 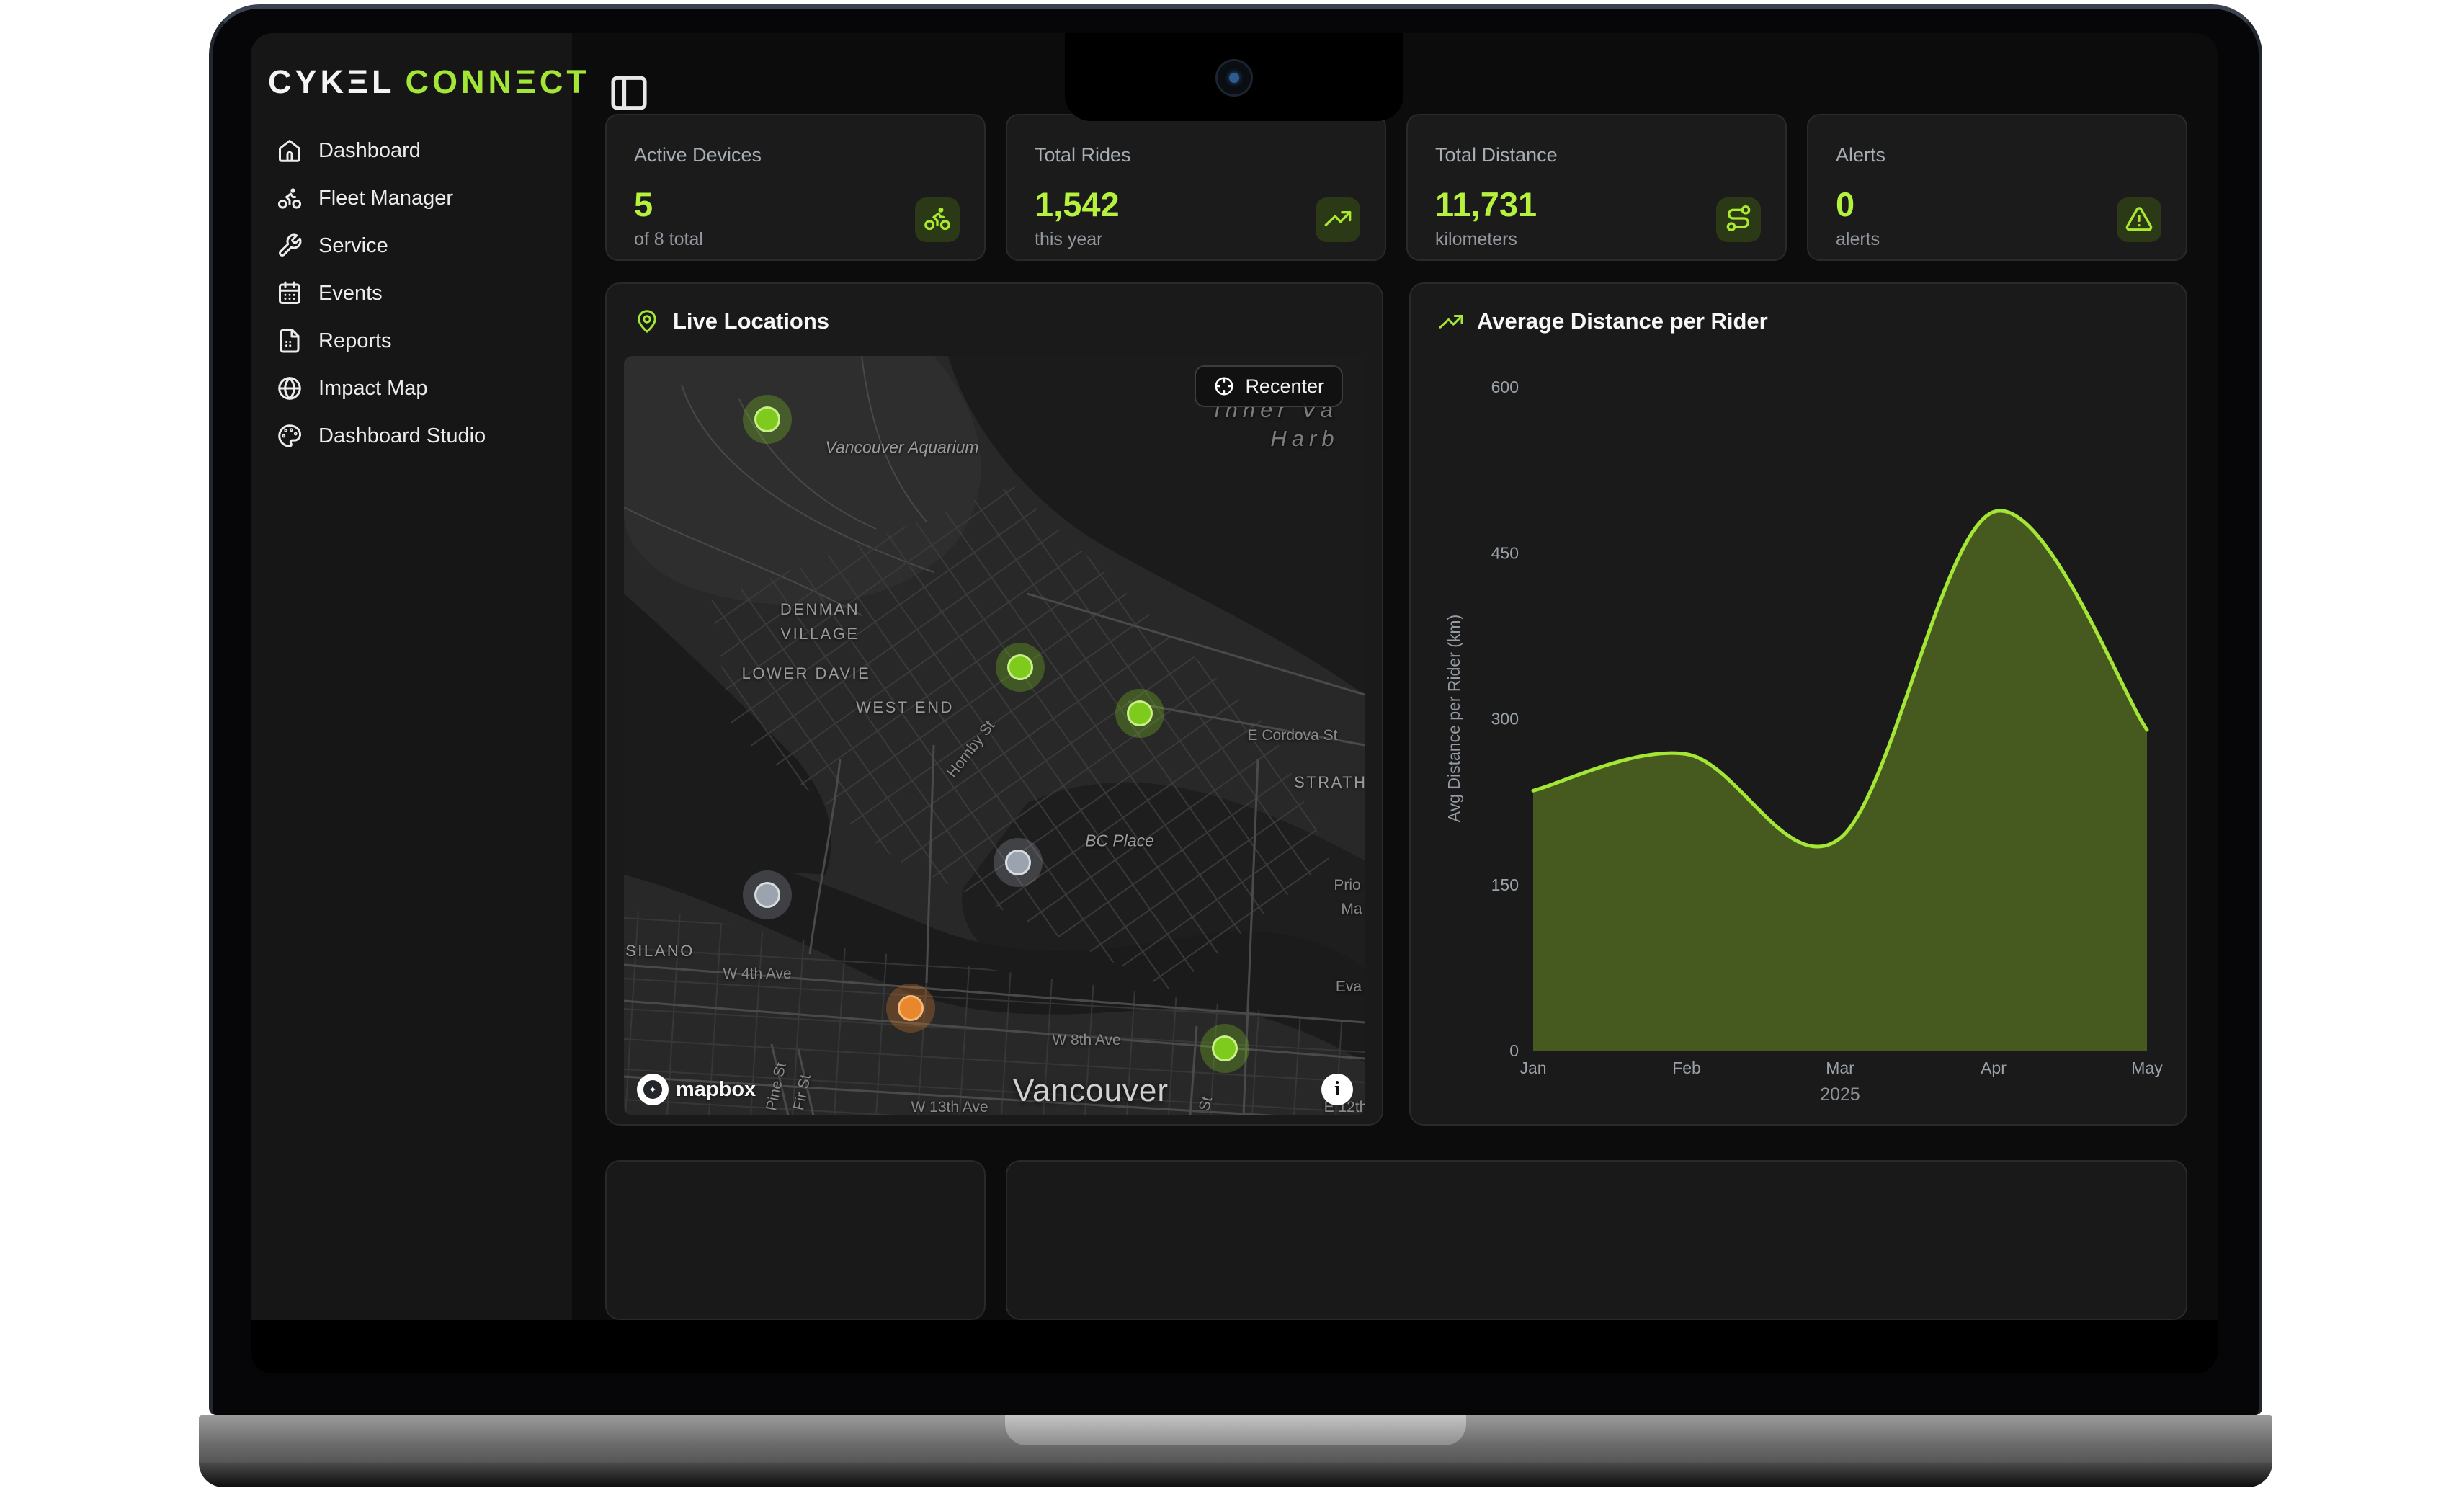 I want to click on sidebar-item-label: Reports, so click(x=355, y=340).